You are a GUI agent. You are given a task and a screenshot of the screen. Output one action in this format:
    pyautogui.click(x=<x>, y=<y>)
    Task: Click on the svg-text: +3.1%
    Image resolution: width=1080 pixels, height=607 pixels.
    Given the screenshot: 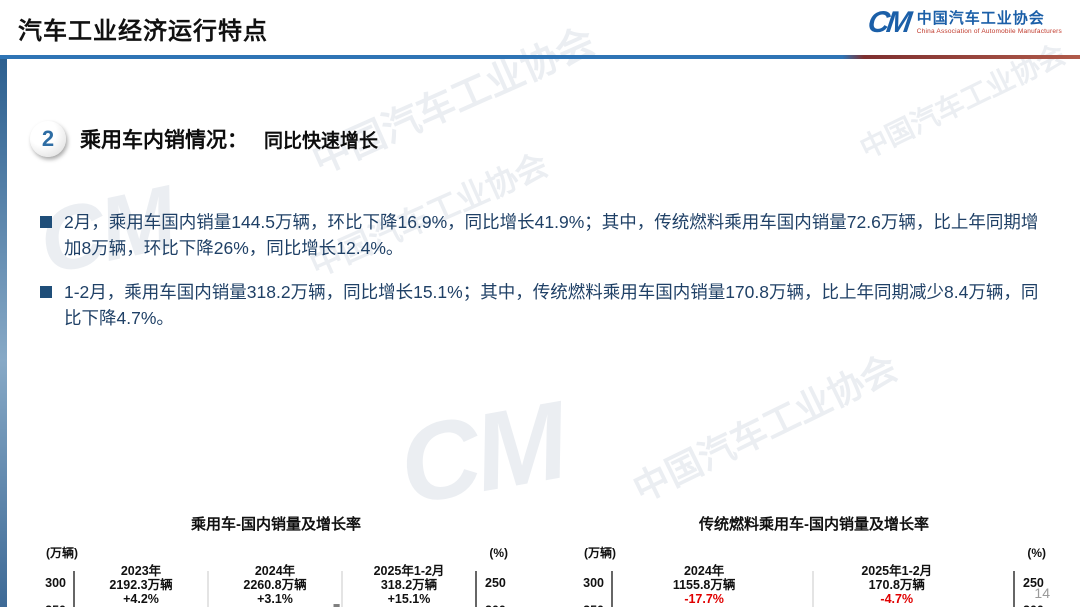 What is the action you would take?
    pyautogui.click(x=275, y=599)
    